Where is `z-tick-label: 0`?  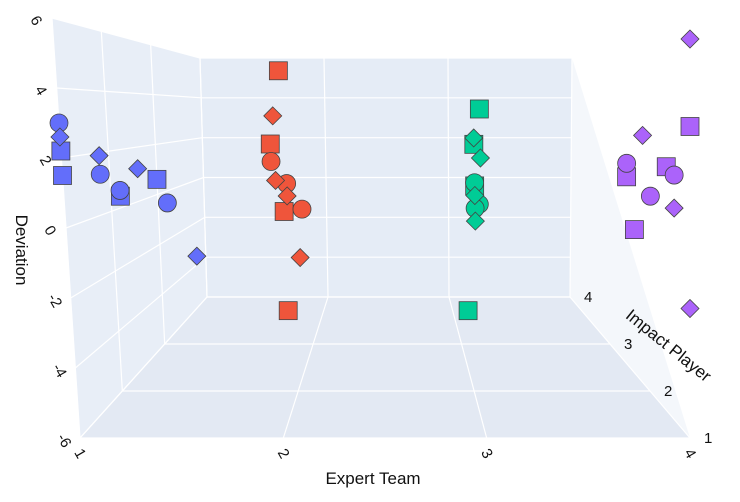
z-tick-label: 0 is located at coordinates (49, 231).